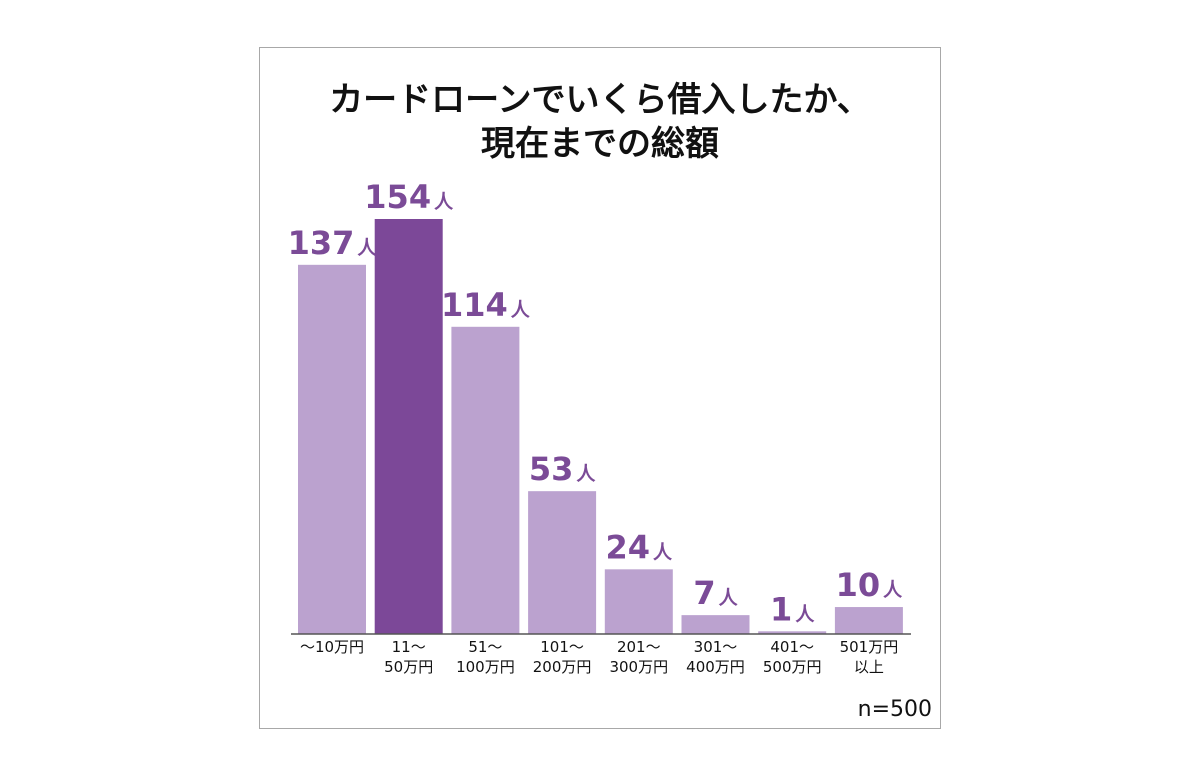 The image size is (1200, 780). I want to click on bar-value-label-1: 137 人, so click(333, 243).